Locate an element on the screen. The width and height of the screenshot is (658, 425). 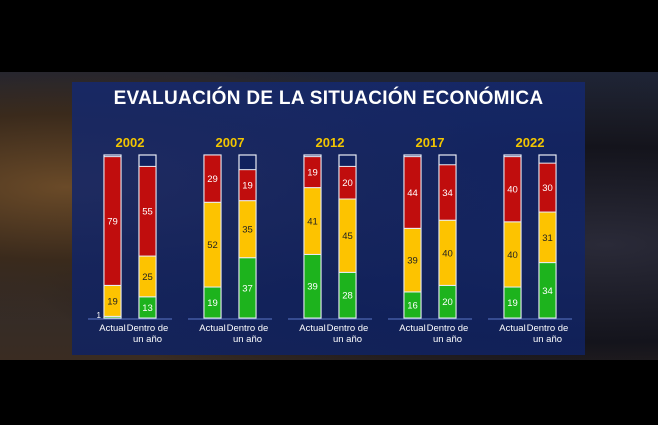
data-label: 30 is located at coordinates (547, 188).